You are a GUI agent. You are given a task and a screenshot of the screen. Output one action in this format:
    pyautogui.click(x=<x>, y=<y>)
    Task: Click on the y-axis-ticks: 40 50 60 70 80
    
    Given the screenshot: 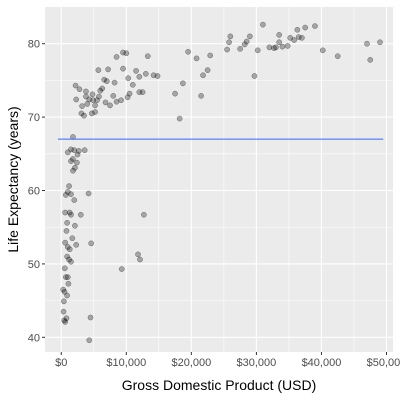 What is the action you would take?
    pyautogui.click(x=36, y=191)
    